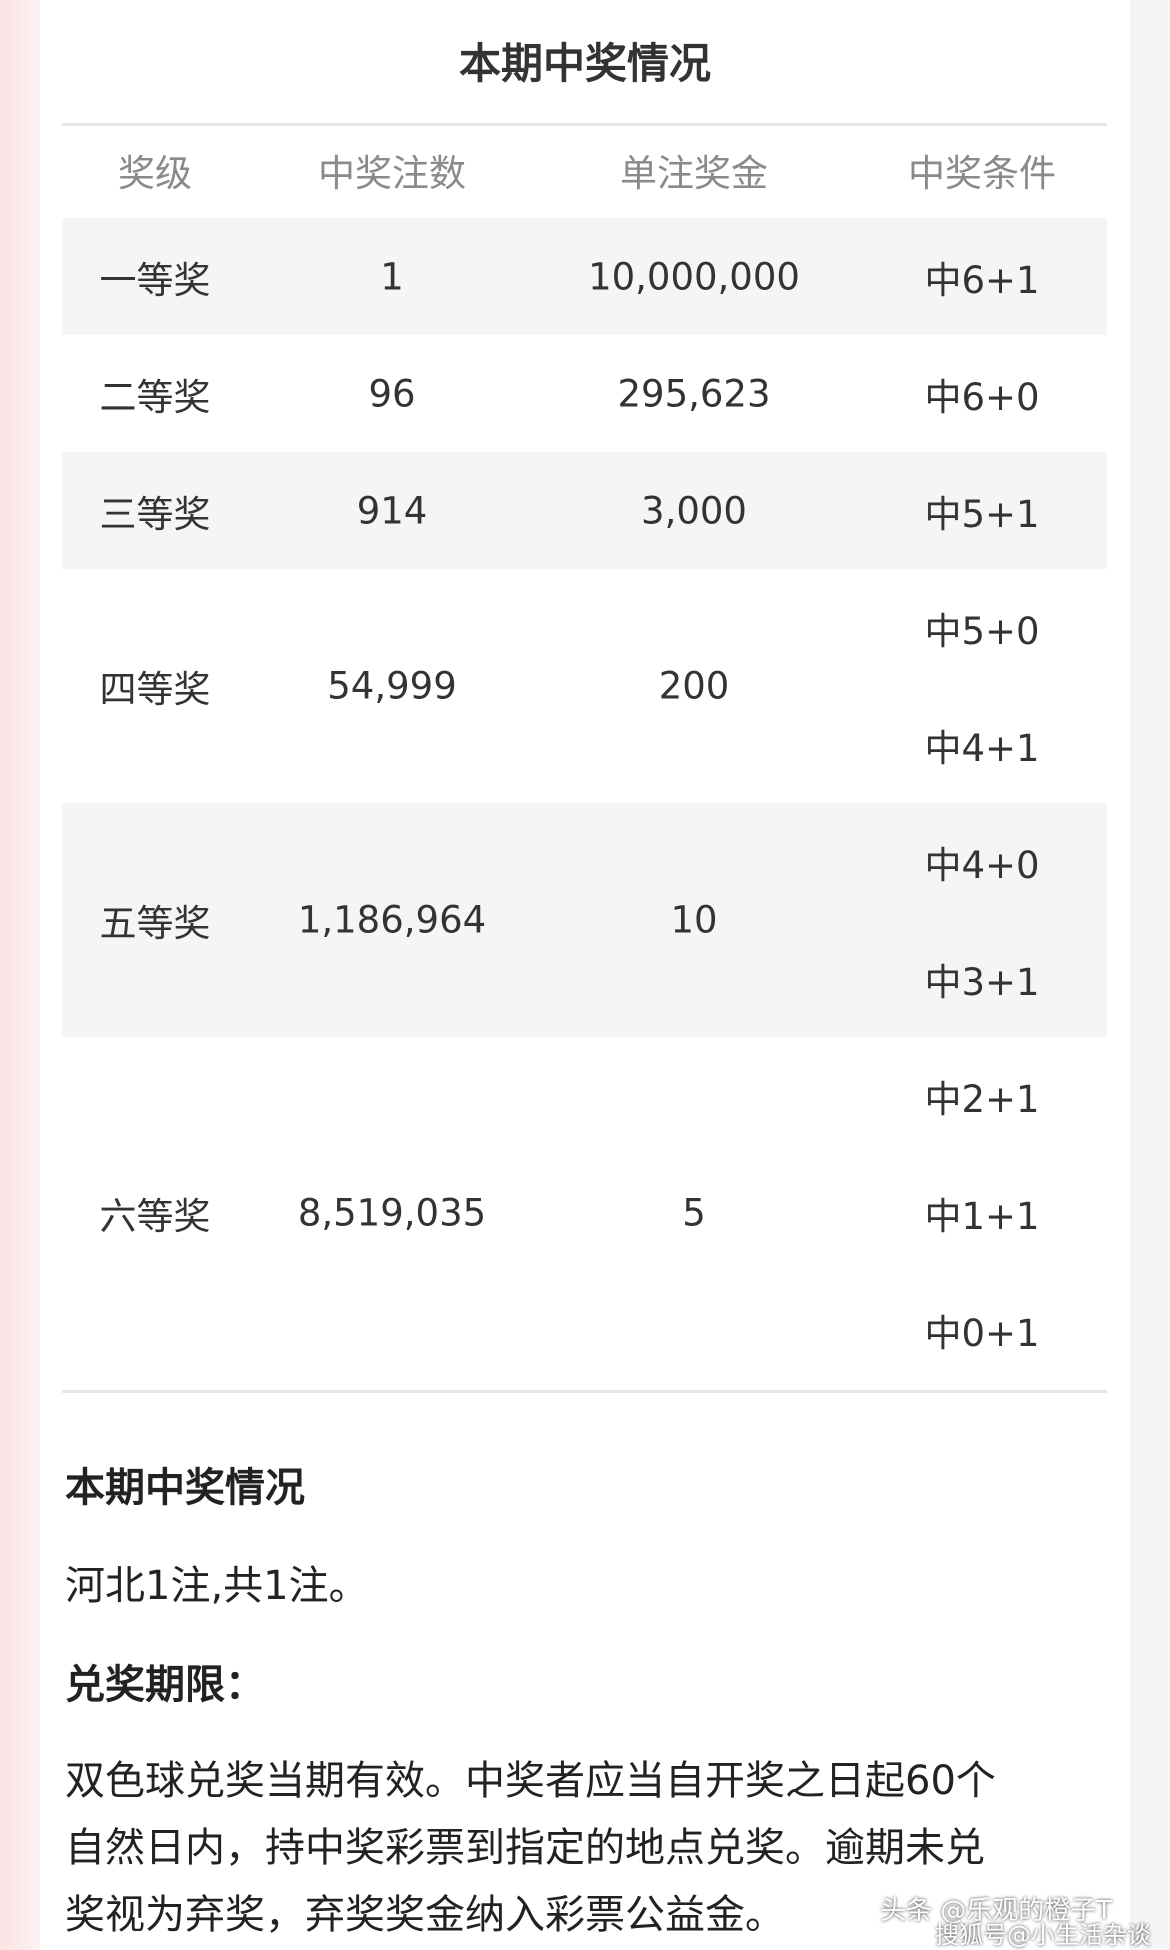 This screenshot has height=1950, width=1170. What do you see at coordinates (392, 510) in the screenshot?
I see `count-cell: 914` at bounding box center [392, 510].